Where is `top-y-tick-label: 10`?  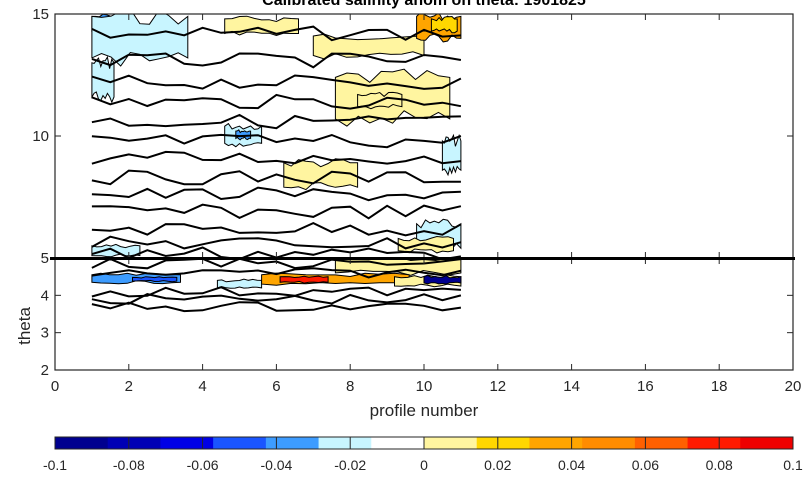 top-y-tick-label: 10 is located at coordinates (40, 136).